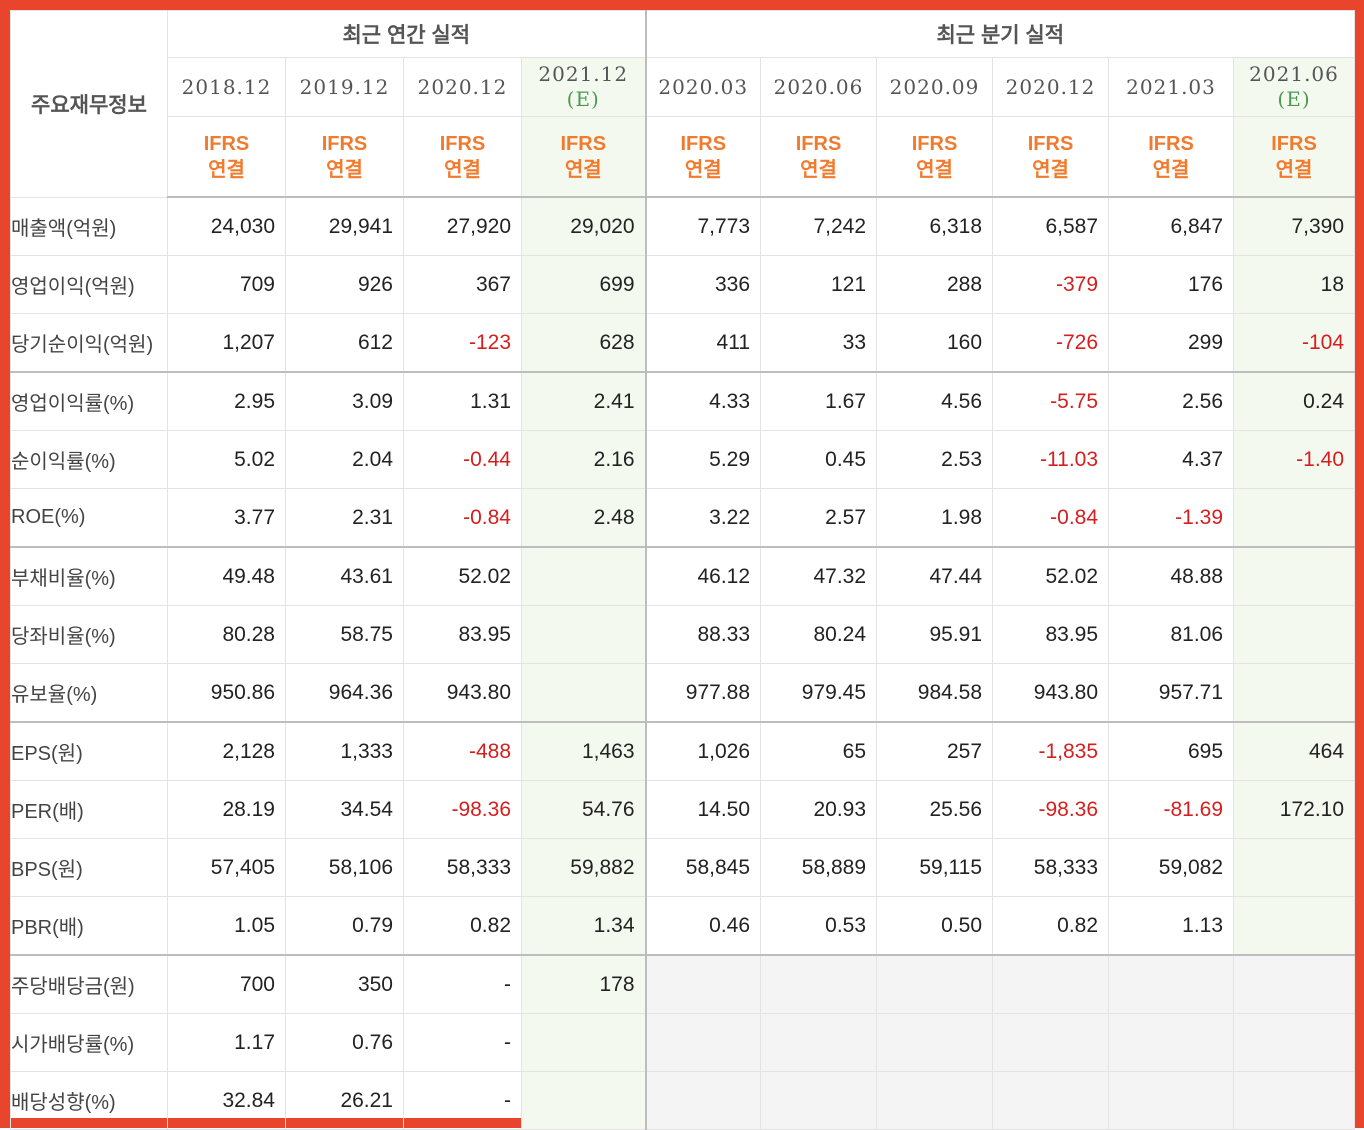  Describe the element at coordinates (703, 576) in the screenshot. I see `table-cell: 46.12` at that location.